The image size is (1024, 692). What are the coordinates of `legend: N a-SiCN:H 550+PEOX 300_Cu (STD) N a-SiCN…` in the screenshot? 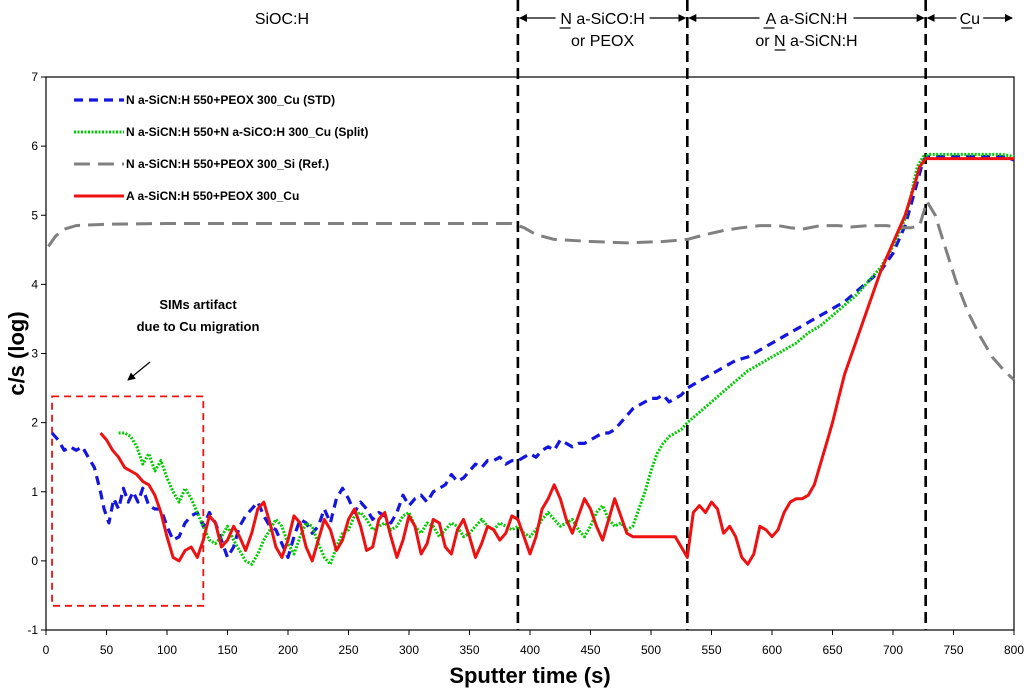 It's located at (221, 148).